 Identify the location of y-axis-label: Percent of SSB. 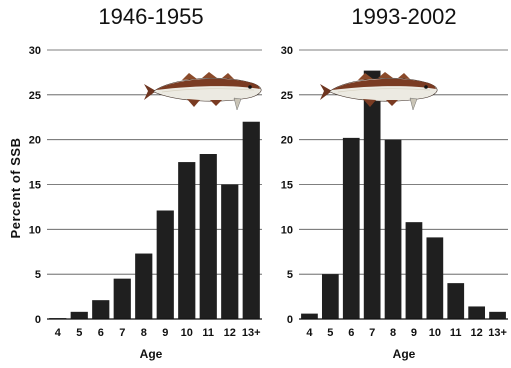
(15, 188).